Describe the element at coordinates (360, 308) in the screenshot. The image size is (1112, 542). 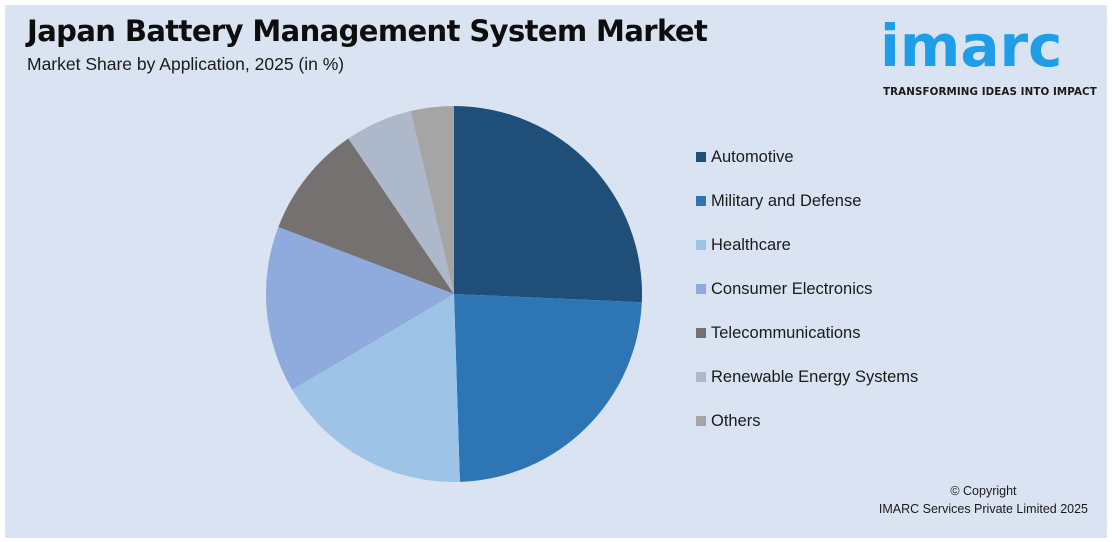
I see `pie-slice-consumer-electronics` at that location.